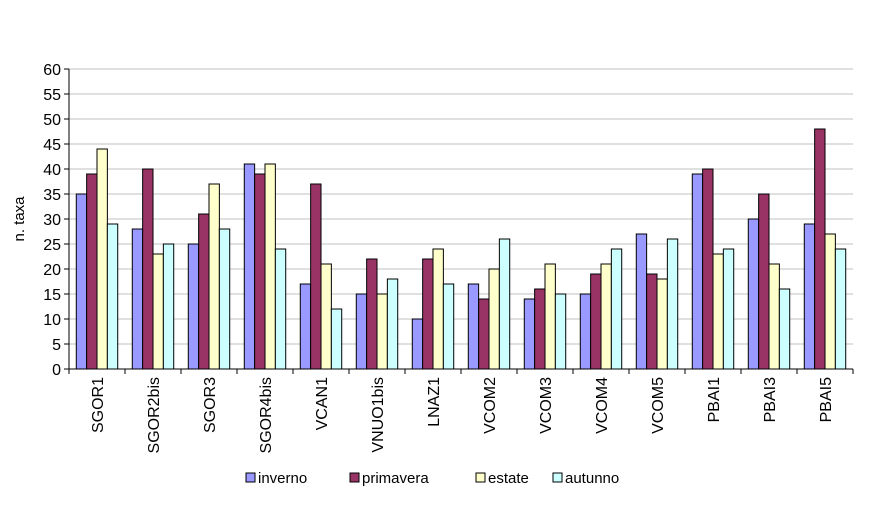  I want to click on x-category-label: VCOM4, so click(602, 405).